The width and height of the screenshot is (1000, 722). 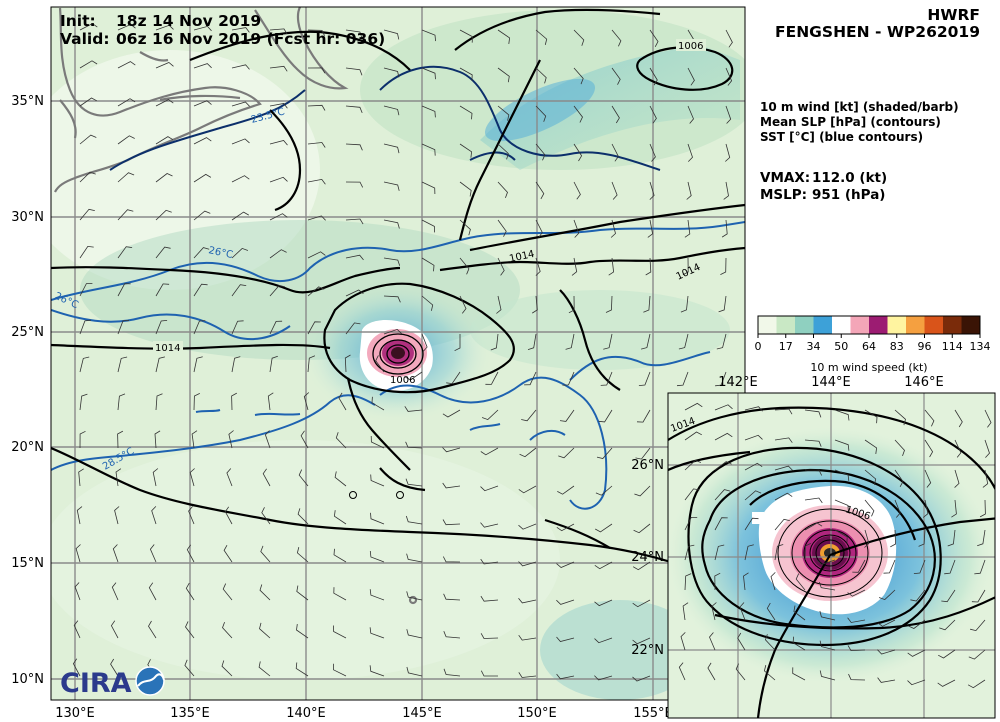 What do you see at coordinates (27, 447) in the screenshot?
I see `lat-label: 20°N` at bounding box center [27, 447].